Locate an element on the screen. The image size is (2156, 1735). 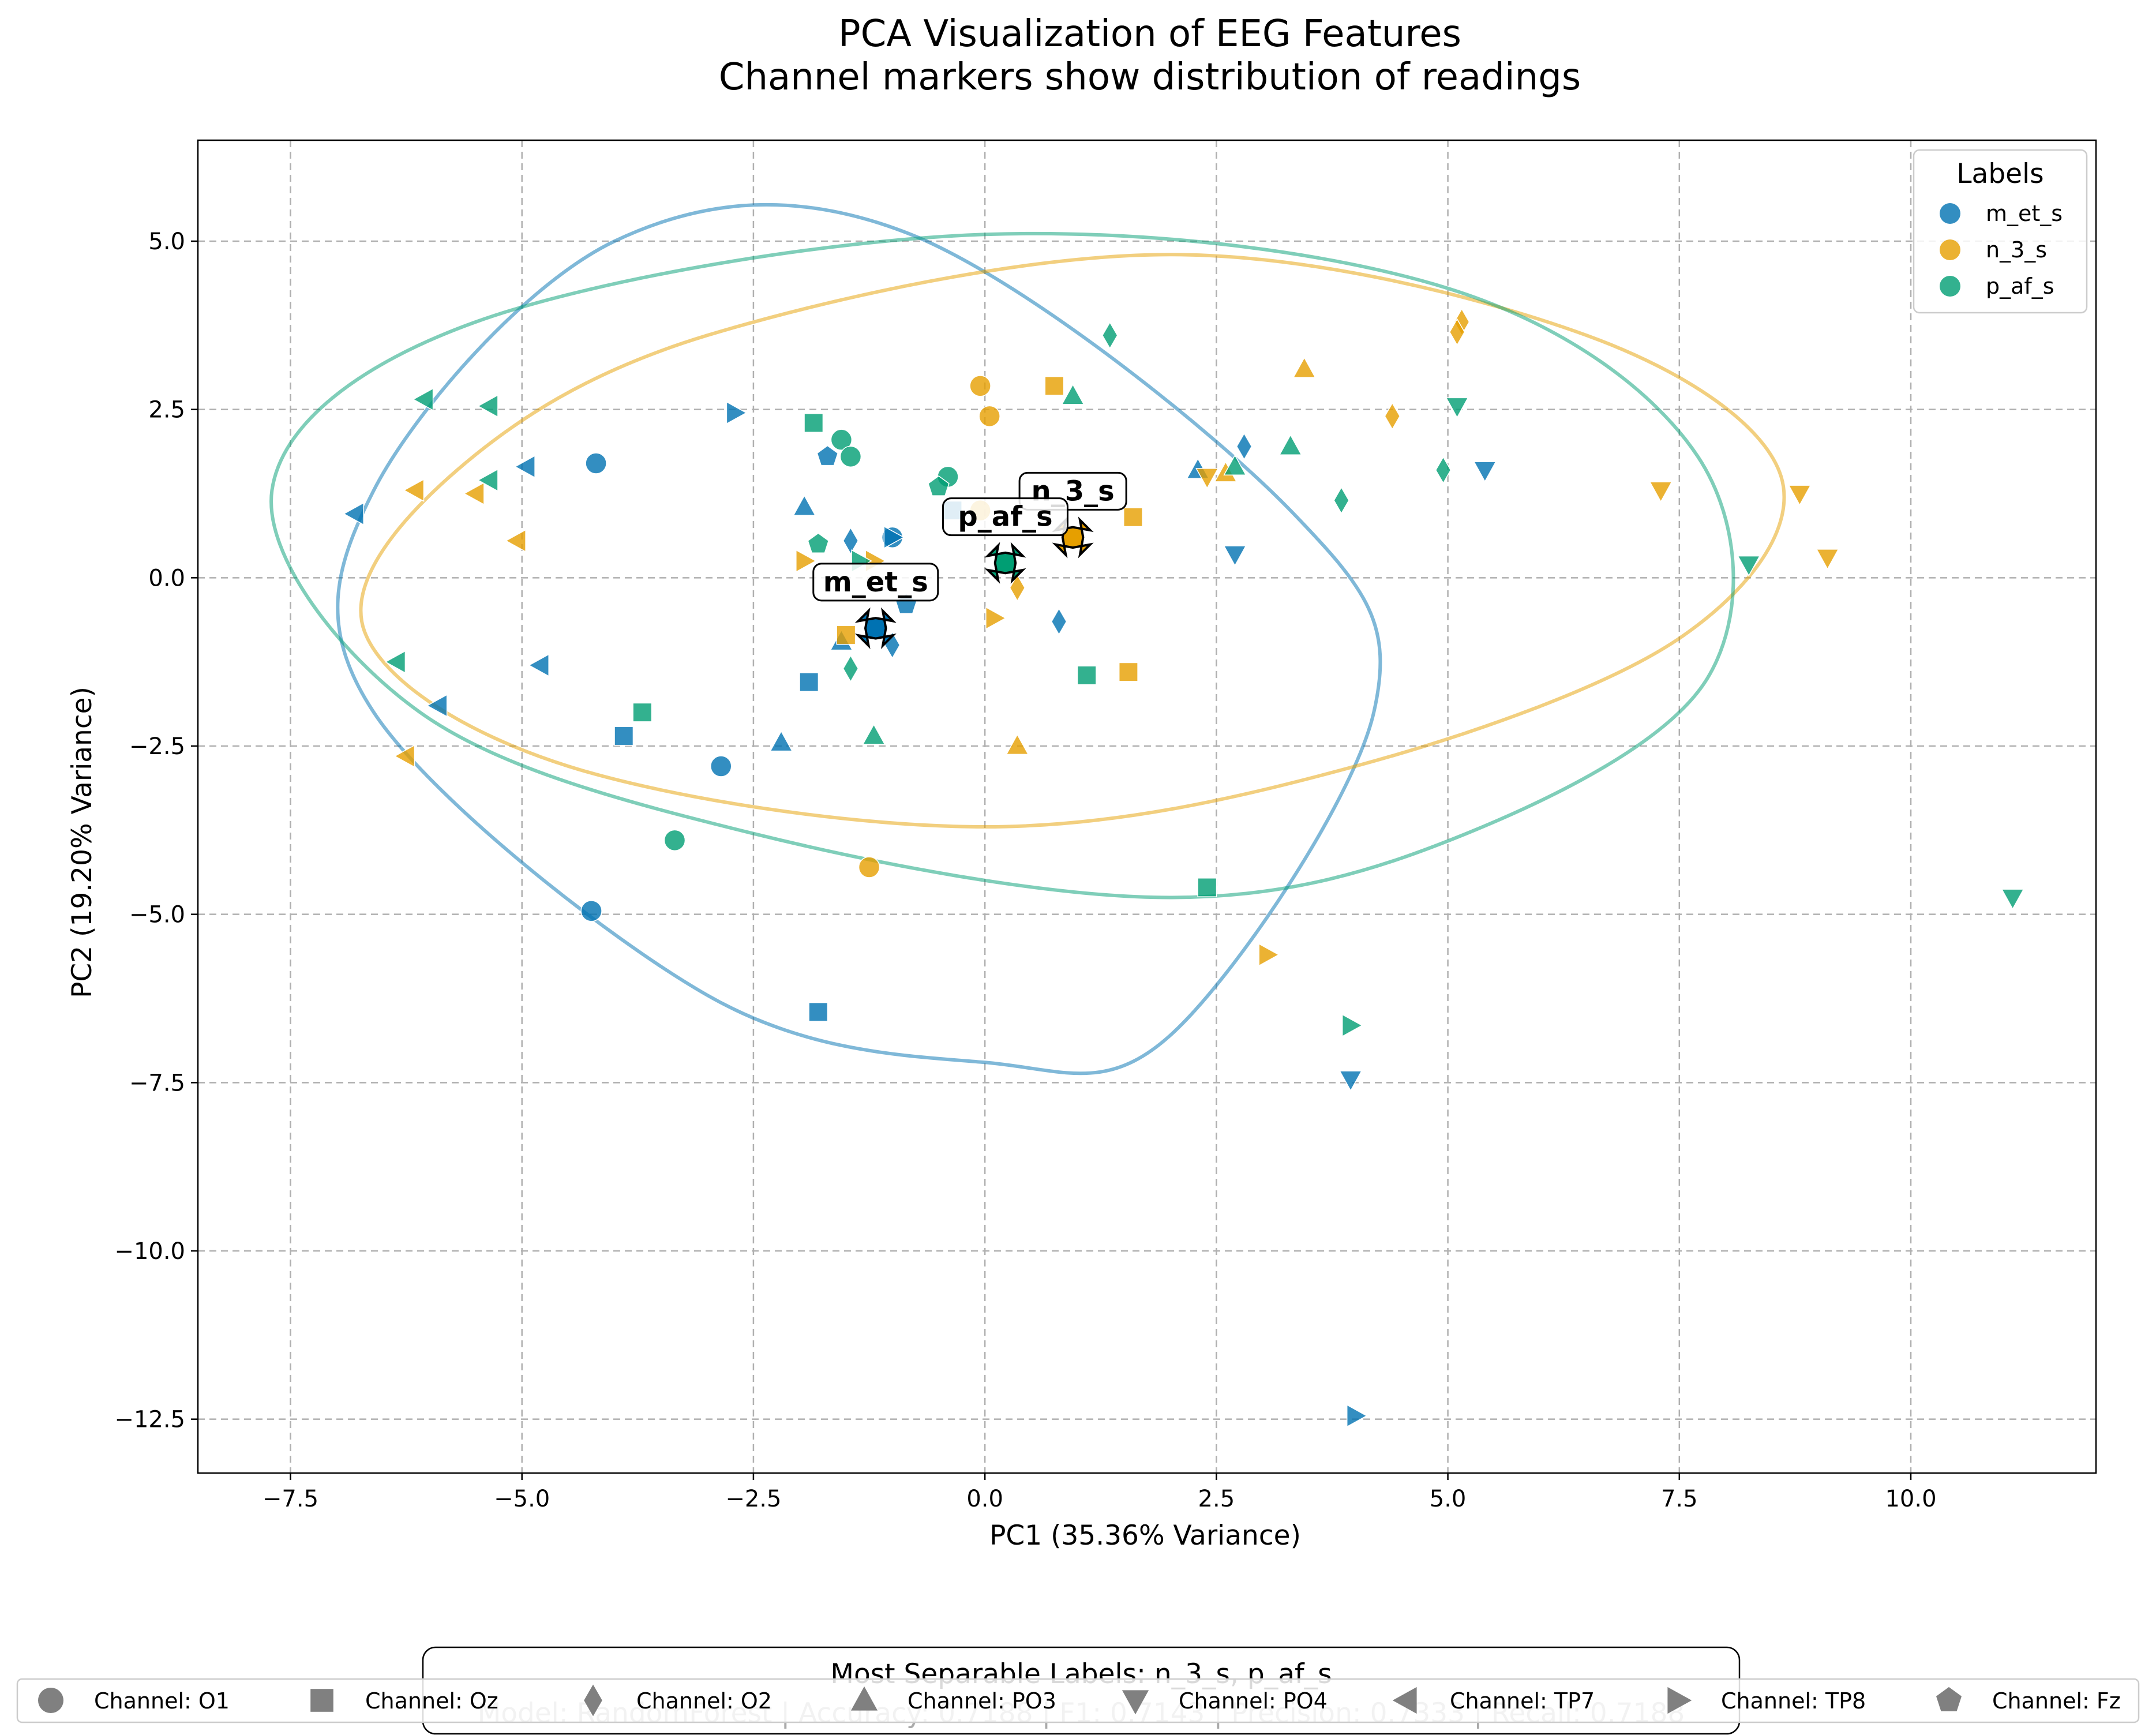
x-tick-label: 5.0 is located at coordinates (1449, 1499).